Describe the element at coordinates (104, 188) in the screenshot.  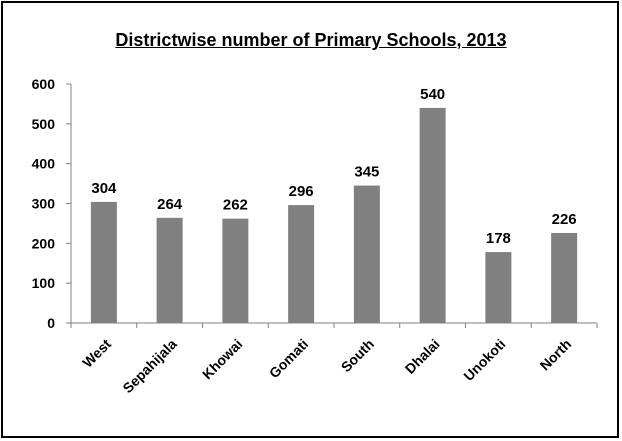
I see `data-label: 304` at that location.